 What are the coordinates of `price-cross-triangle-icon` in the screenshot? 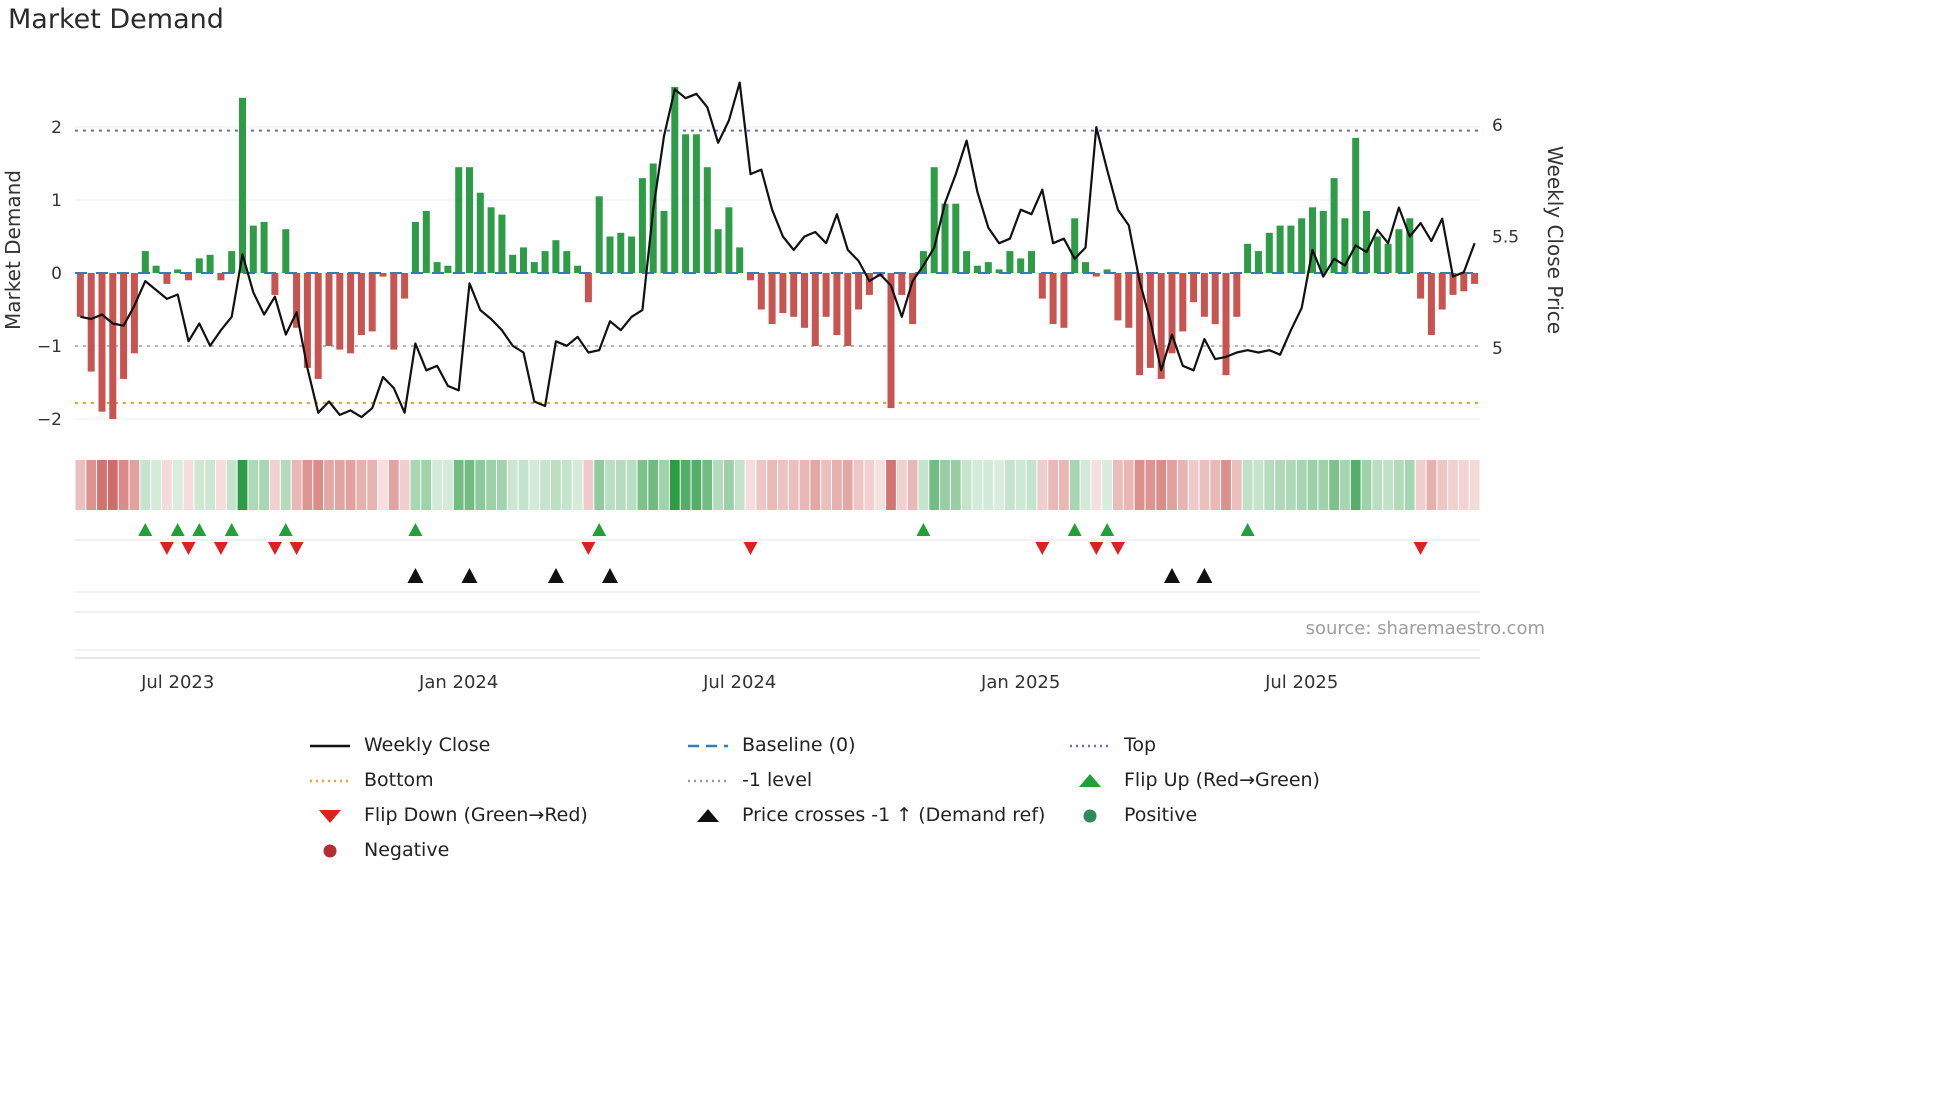 It's located at (708, 815).